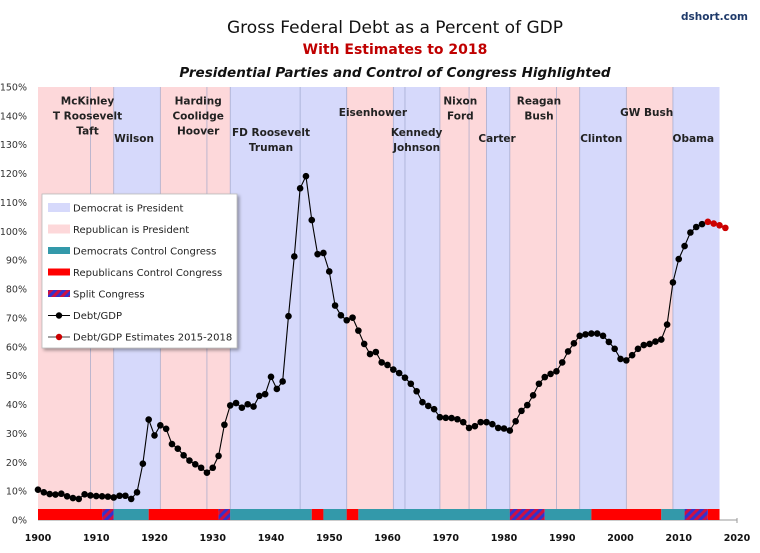 This screenshot has height=553, width=760. Describe the element at coordinates (271, 133) in the screenshot. I see `president-label: FD Roosevelt` at that location.